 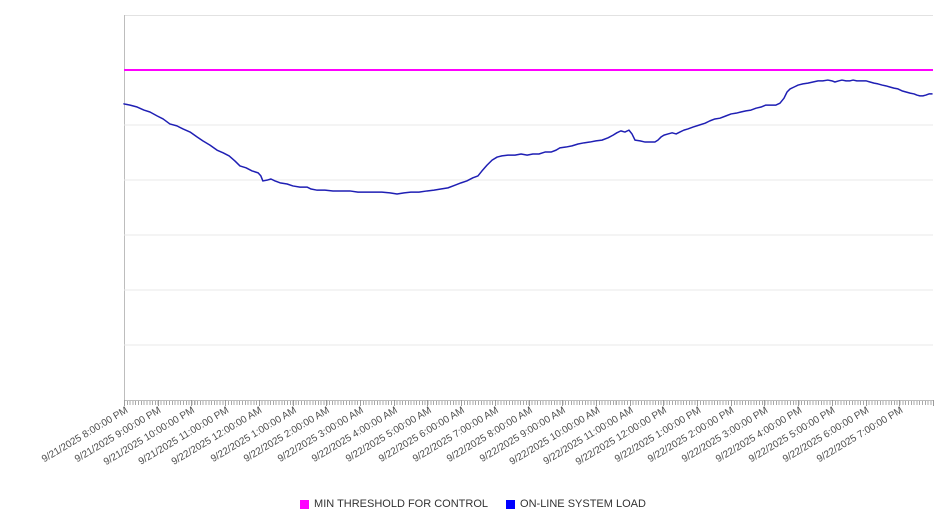 I want to click on x-axis-tick-label: 9/22/2025 3:00:00 PM, so click(x=725, y=435).